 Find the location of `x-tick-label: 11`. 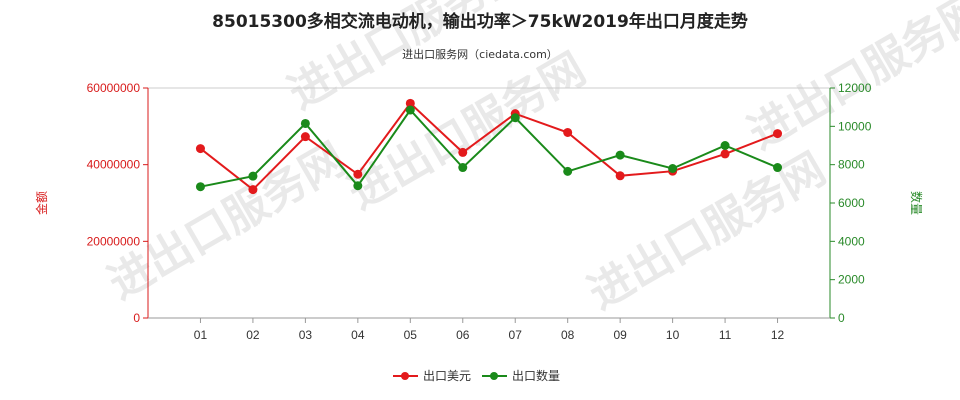

x-tick-label: 11 is located at coordinates (725, 335).